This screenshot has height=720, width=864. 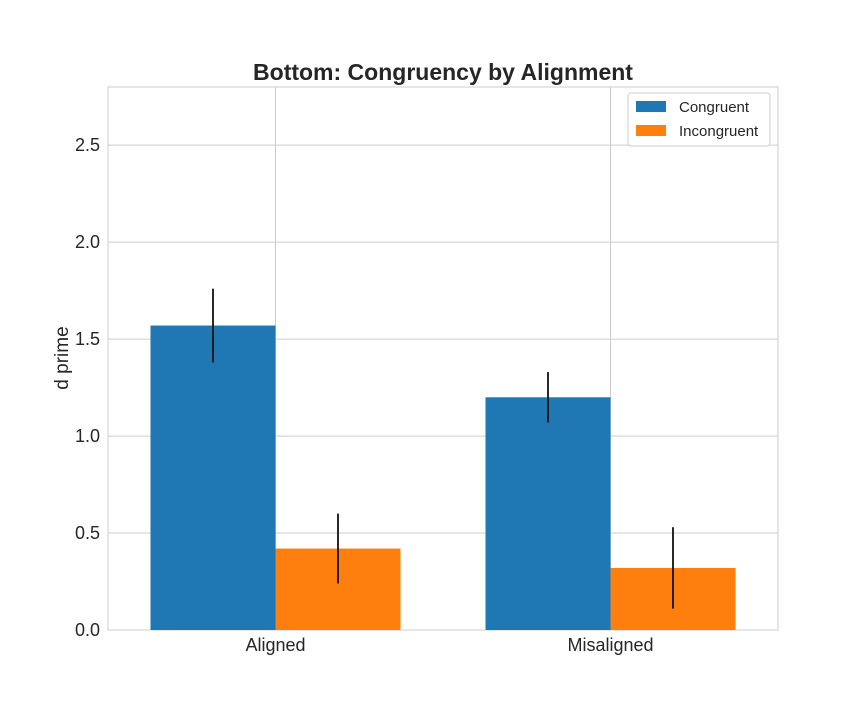 I want to click on legend-swatch-congruent, so click(x=651, y=106).